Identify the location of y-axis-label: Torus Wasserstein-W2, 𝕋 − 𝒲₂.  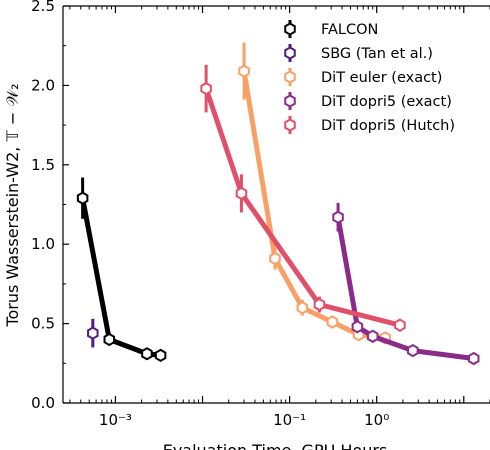
(12, 205).